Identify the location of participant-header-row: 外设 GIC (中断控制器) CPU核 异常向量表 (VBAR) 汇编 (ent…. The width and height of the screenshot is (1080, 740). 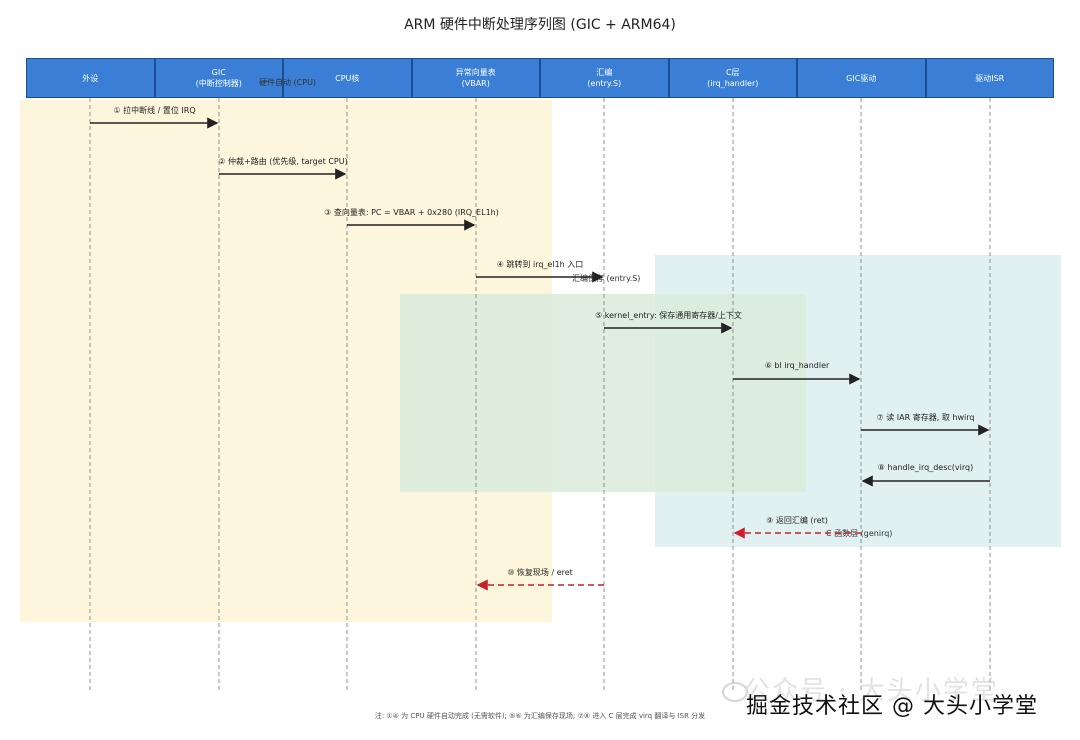
(540, 78).